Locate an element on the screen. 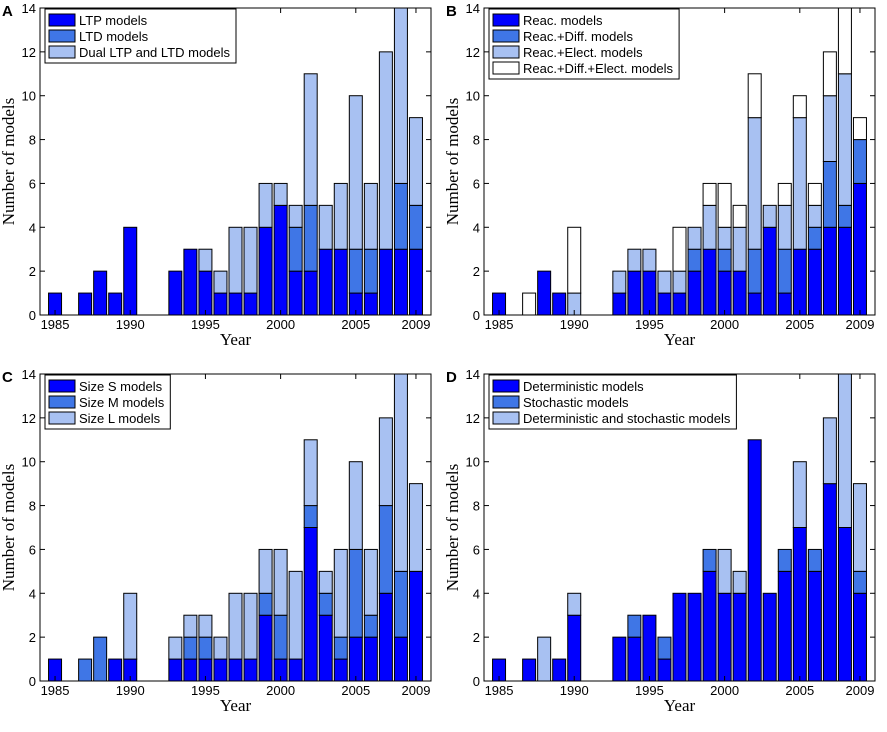 The width and height of the screenshot is (887, 732). bar-deterministic-models-2005 is located at coordinates (799, 604).